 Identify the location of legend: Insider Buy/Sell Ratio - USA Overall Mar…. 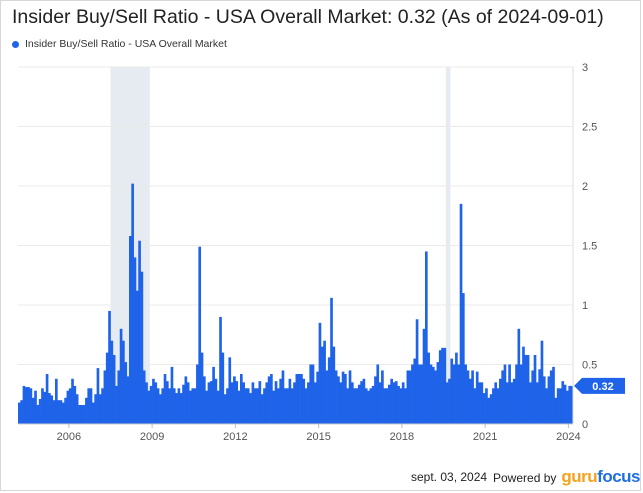
(119, 44).